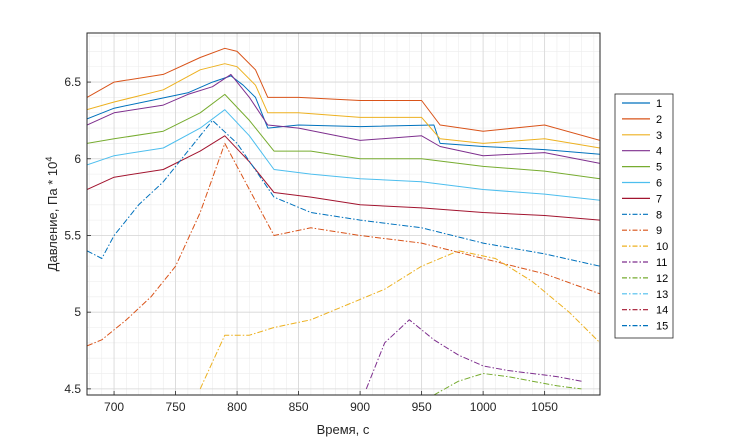  Describe the element at coordinates (422, 407) in the screenshot. I see `x-tick-label: 950` at that location.